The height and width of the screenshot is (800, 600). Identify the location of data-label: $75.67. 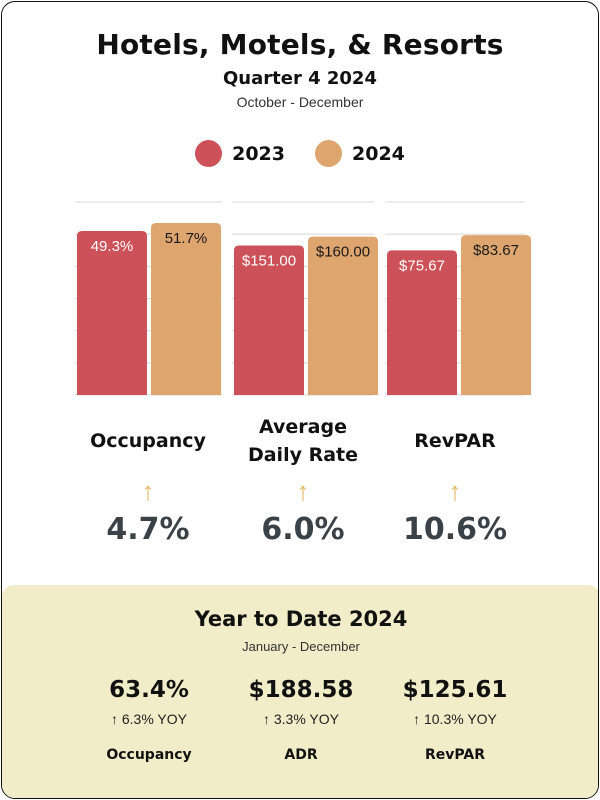
(422, 265).